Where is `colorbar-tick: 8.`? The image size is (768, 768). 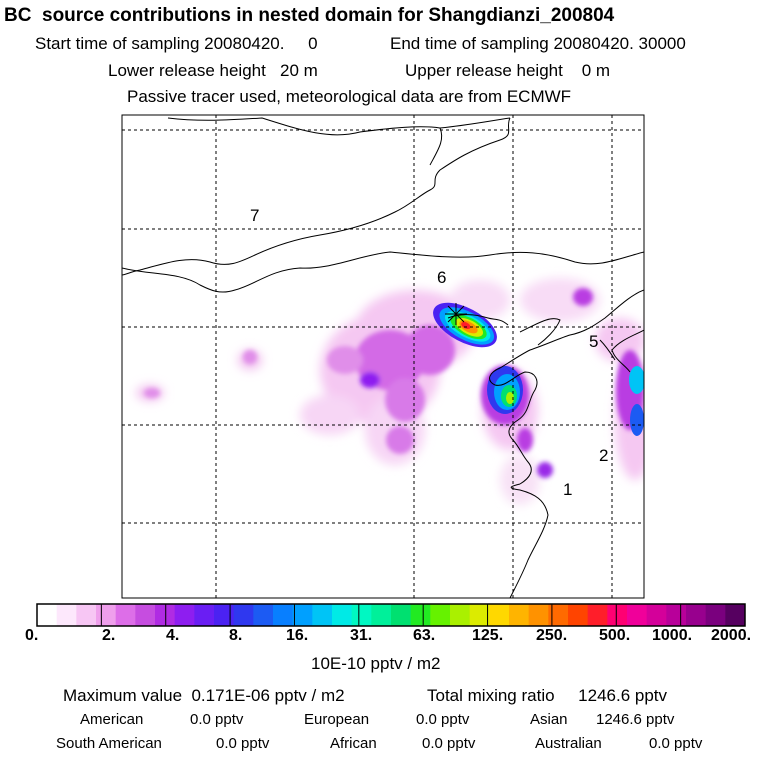 colorbar-tick: 8. is located at coordinates (236, 635).